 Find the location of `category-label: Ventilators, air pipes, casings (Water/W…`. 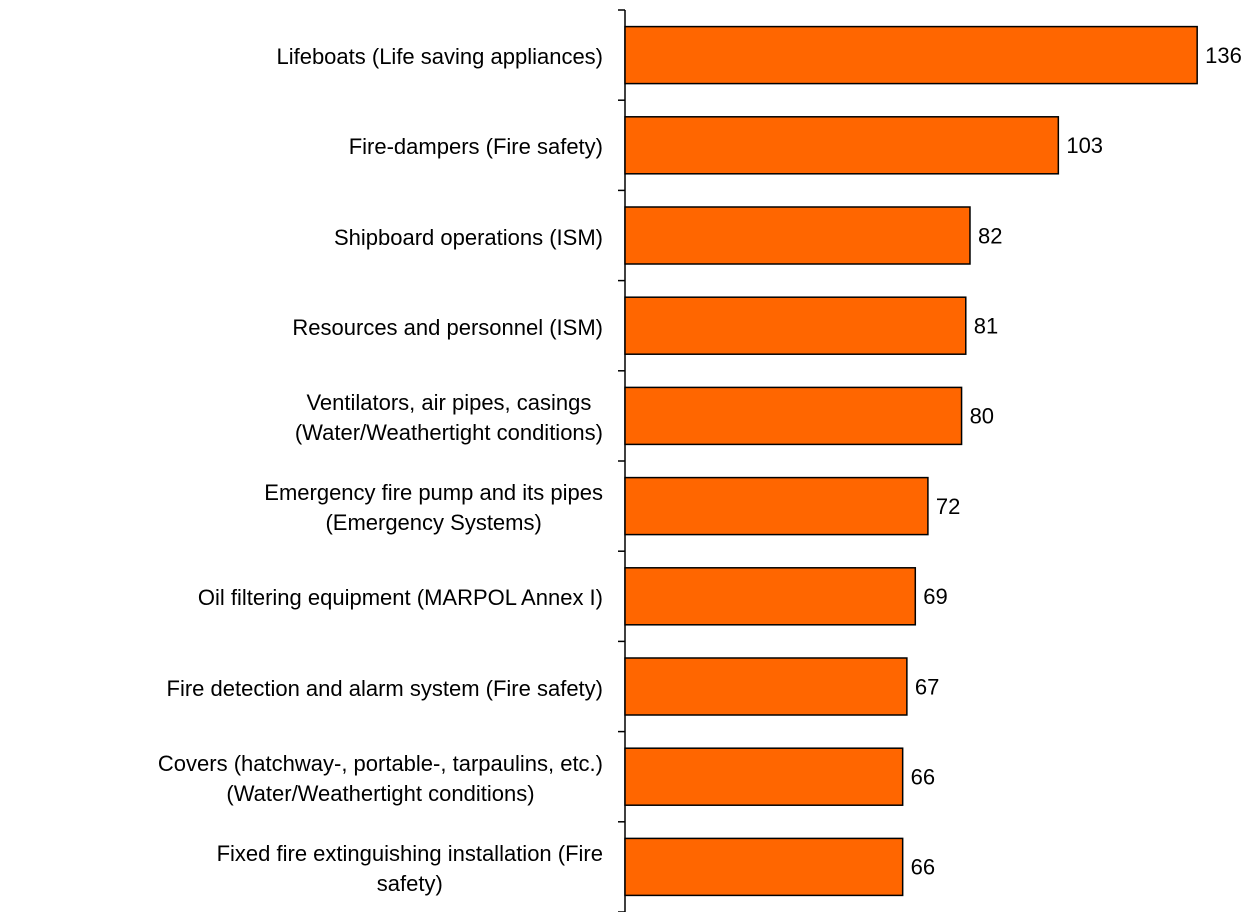

category-label: Ventilators, air pipes, casings (Water/W… is located at coordinates (448, 417).